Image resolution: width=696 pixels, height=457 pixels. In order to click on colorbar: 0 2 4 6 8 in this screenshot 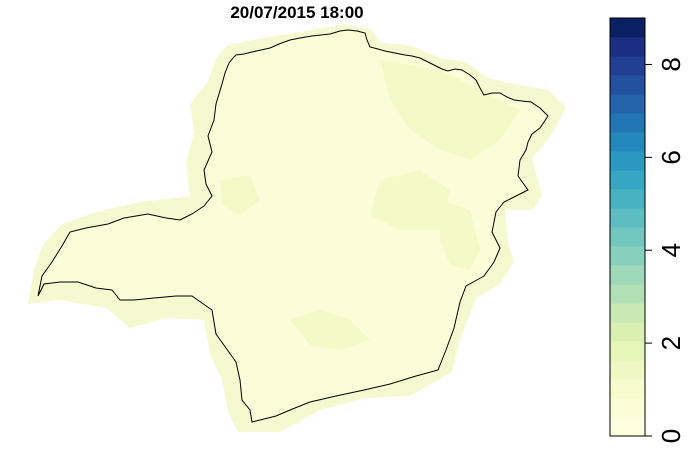, I will do `click(647, 230)`.